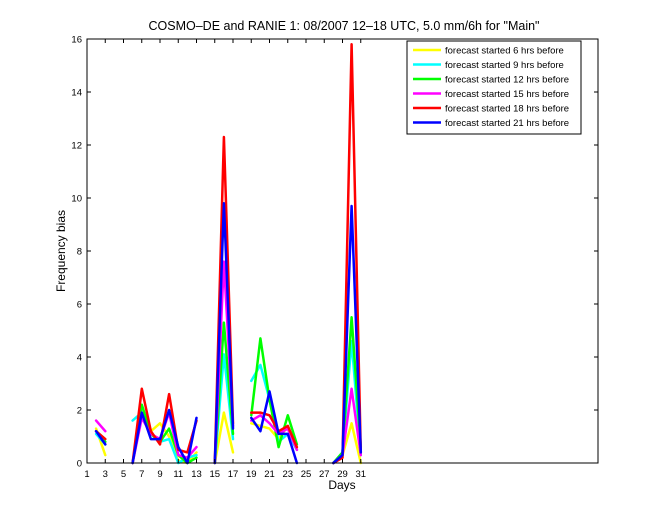 This screenshot has height=520, width=660. I want to click on y-tick-label: 4, so click(79, 358).